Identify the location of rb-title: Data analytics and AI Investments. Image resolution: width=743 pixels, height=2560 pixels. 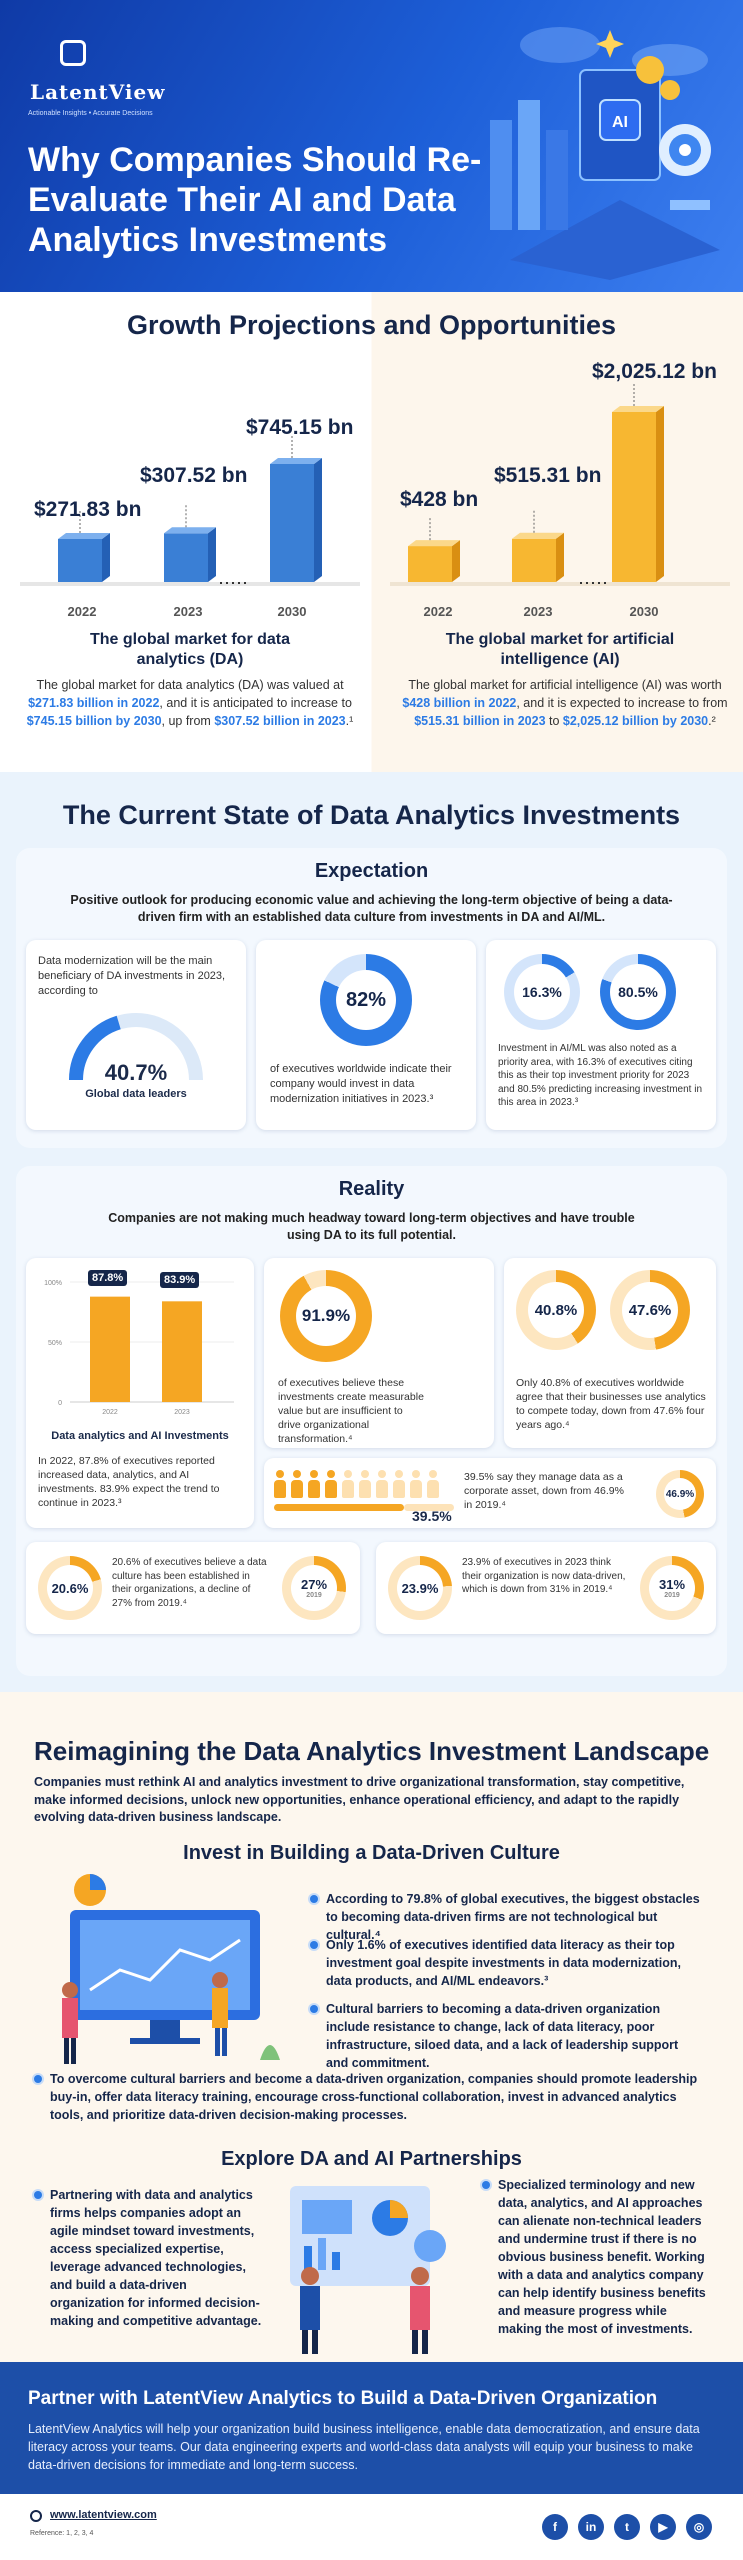
(140, 1436).